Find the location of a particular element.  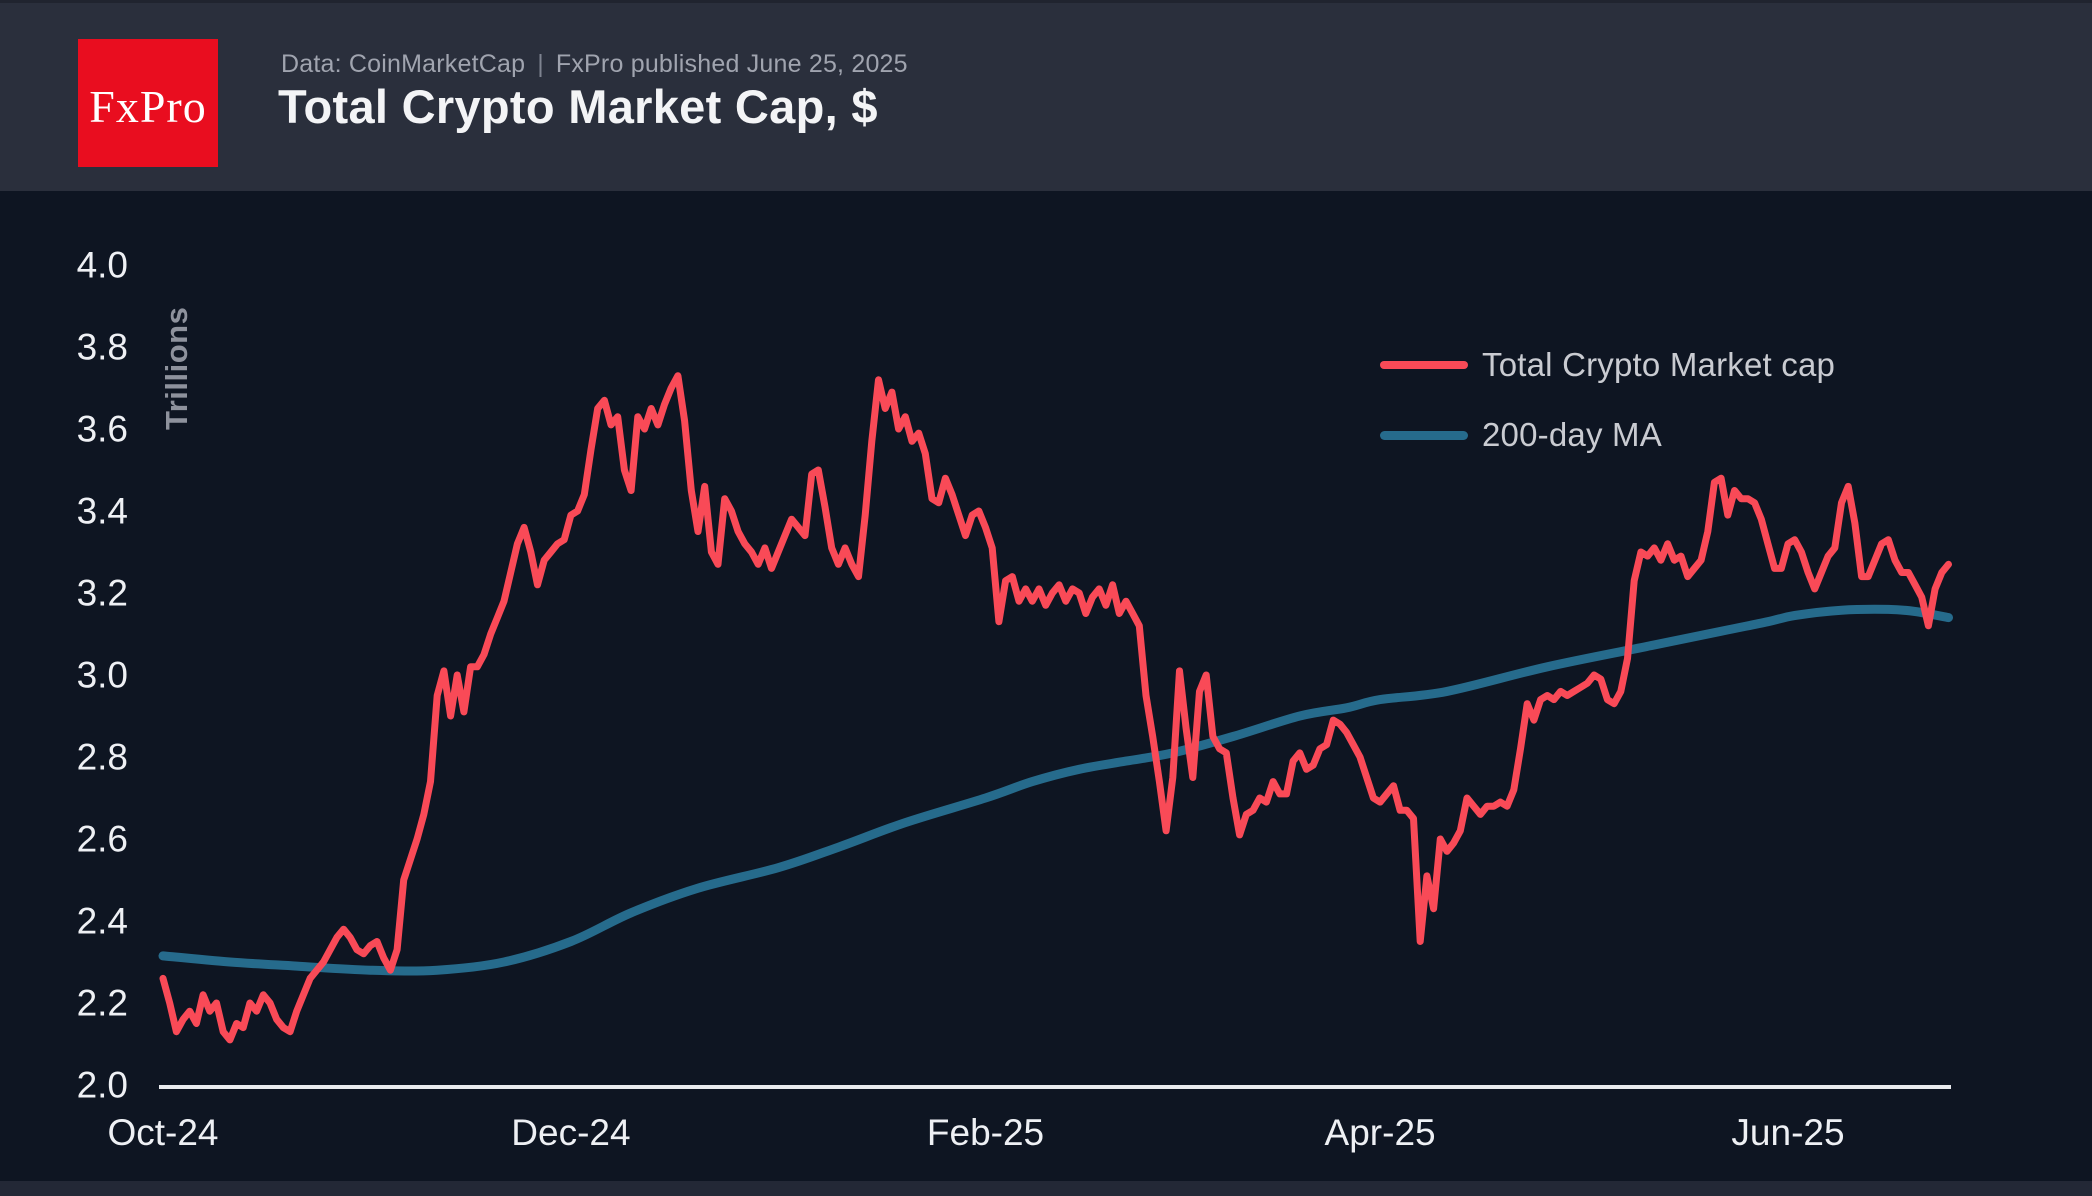

footer-strip is located at coordinates (1046, 1188).